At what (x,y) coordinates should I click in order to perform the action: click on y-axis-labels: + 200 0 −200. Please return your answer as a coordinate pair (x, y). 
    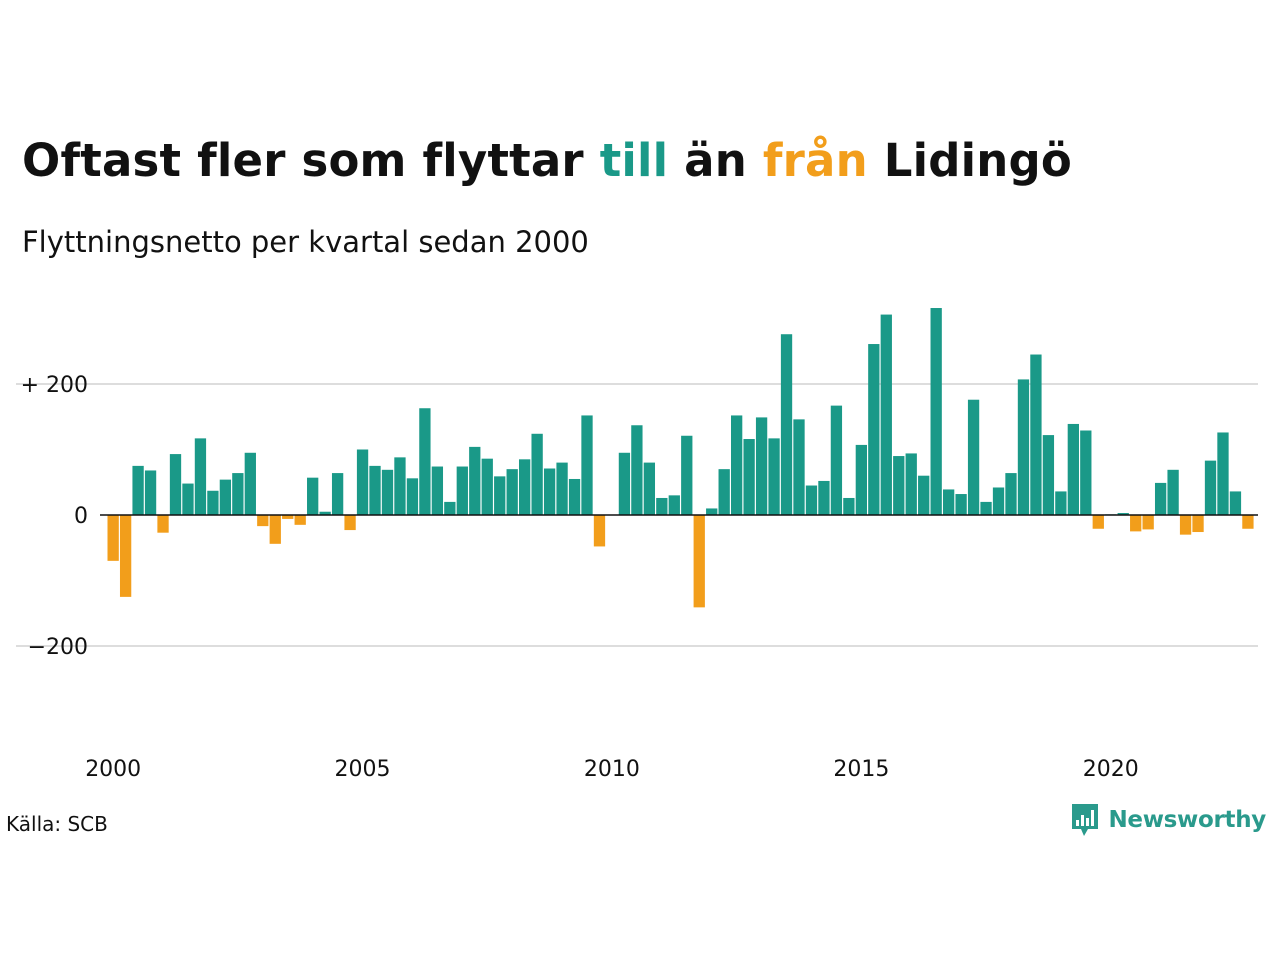
    Looking at the image, I should click on (54, 516).